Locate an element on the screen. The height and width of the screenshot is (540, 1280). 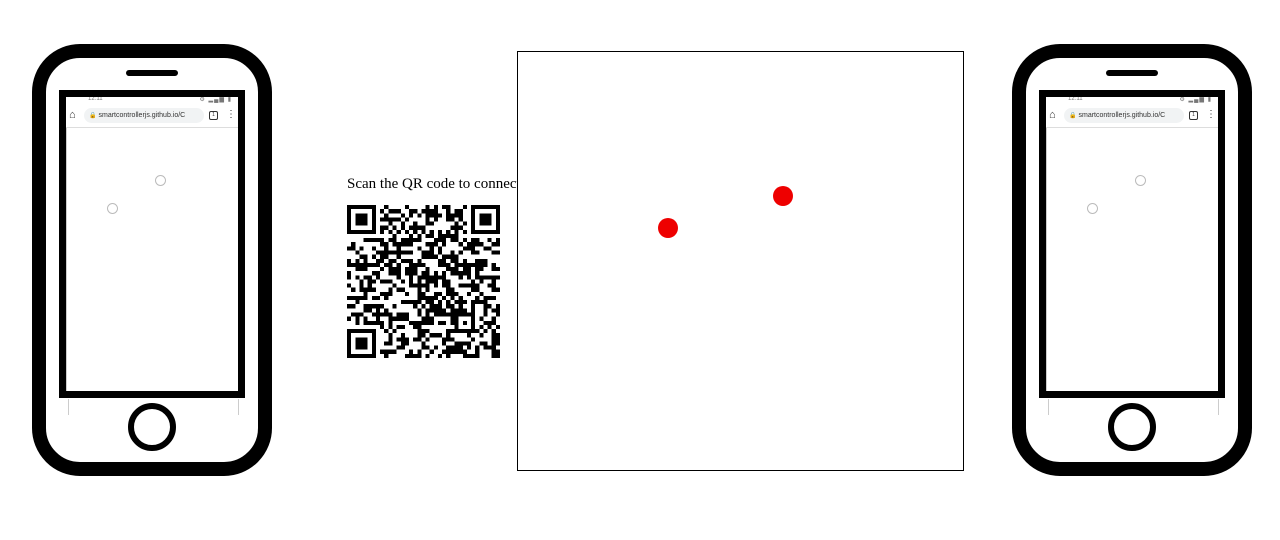
qr-section: Scan the QR code to connect! is located at coordinates (436, 266).